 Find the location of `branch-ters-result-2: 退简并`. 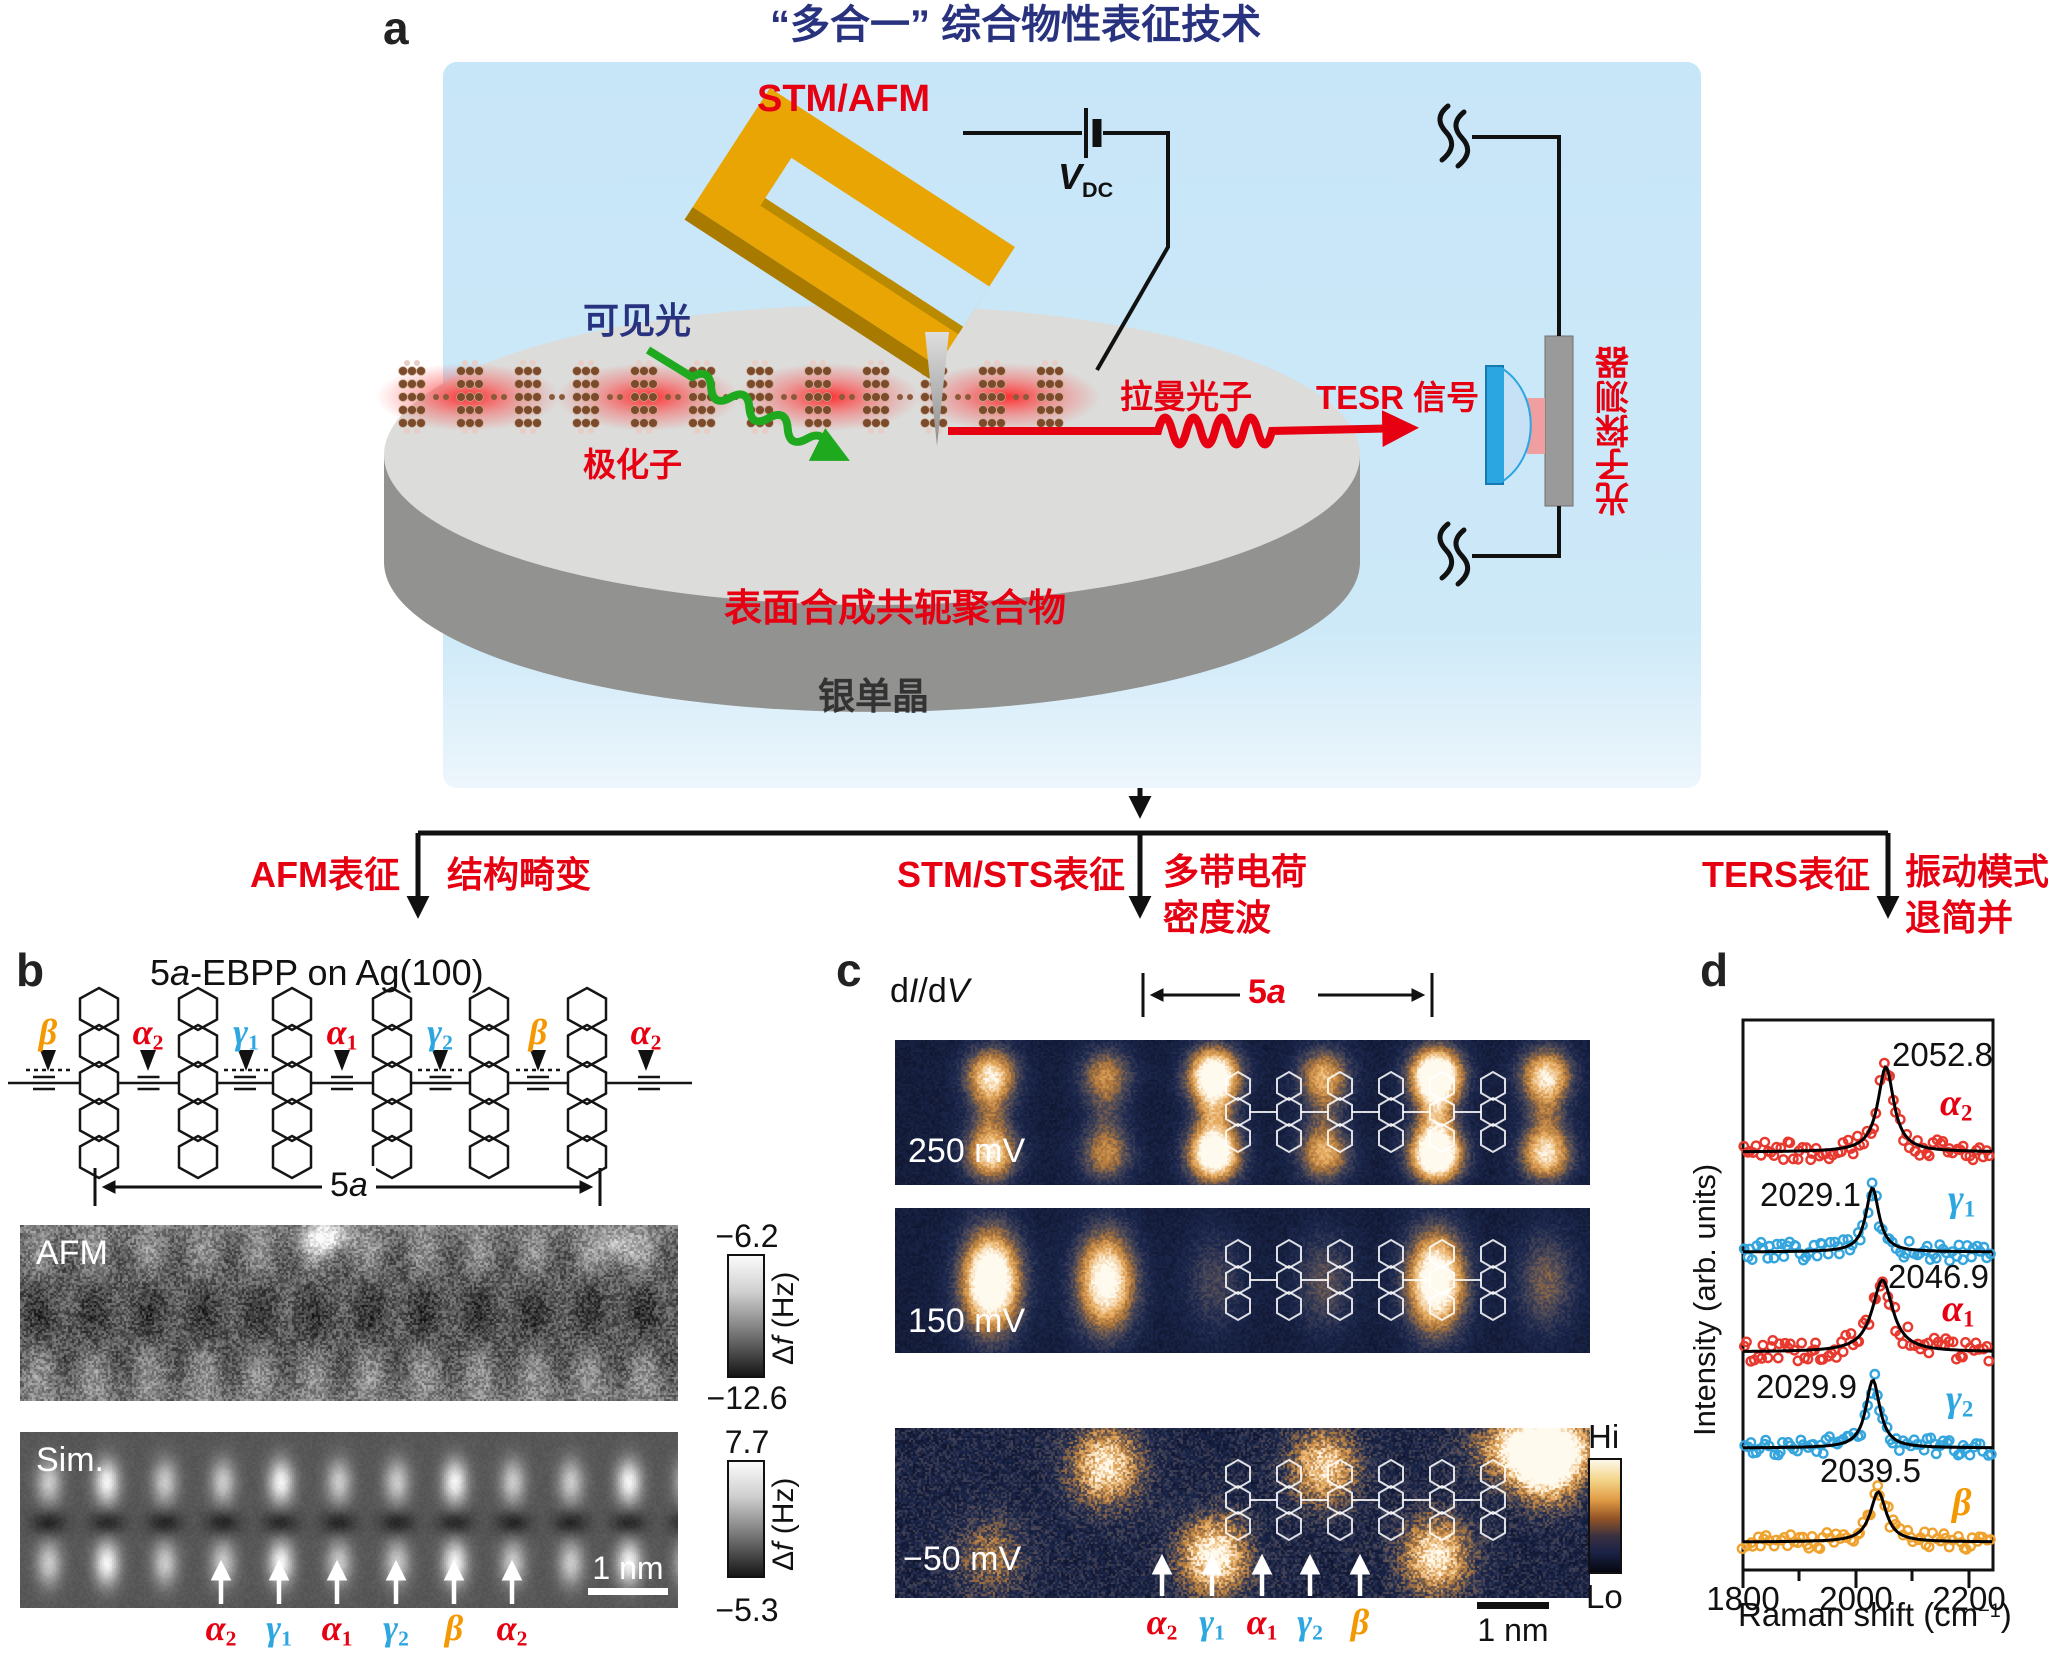

branch-ters-result-2: 退简并 is located at coordinates (1959, 917).